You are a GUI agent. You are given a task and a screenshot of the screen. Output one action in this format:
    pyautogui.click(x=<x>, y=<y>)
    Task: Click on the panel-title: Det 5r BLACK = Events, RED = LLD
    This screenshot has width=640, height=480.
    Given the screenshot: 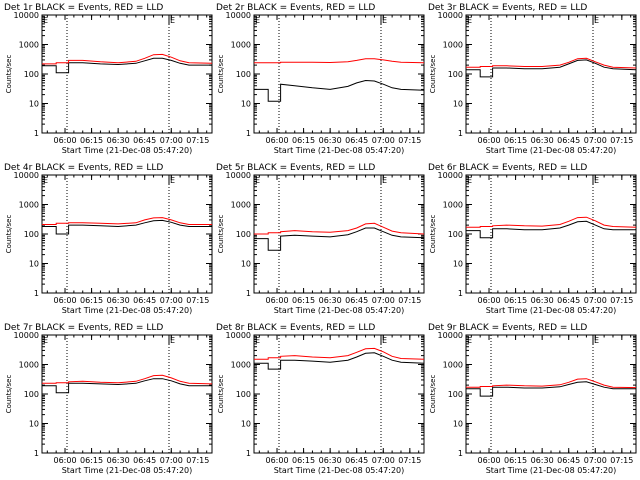 What is the action you would take?
    pyautogui.click(x=295, y=168)
    